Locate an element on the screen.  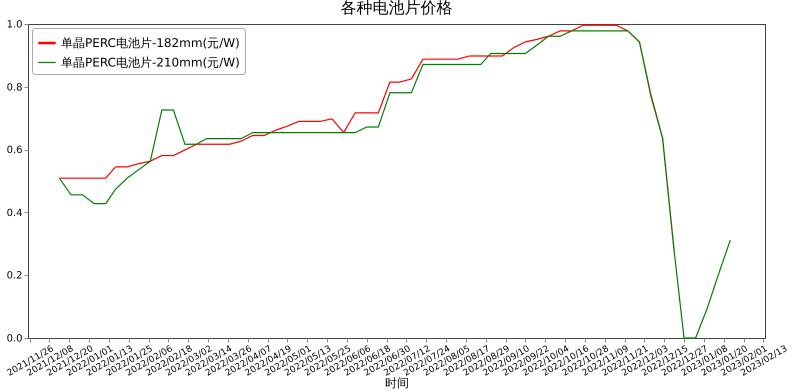
y-tick-label: 0.6 is located at coordinates (14, 150).